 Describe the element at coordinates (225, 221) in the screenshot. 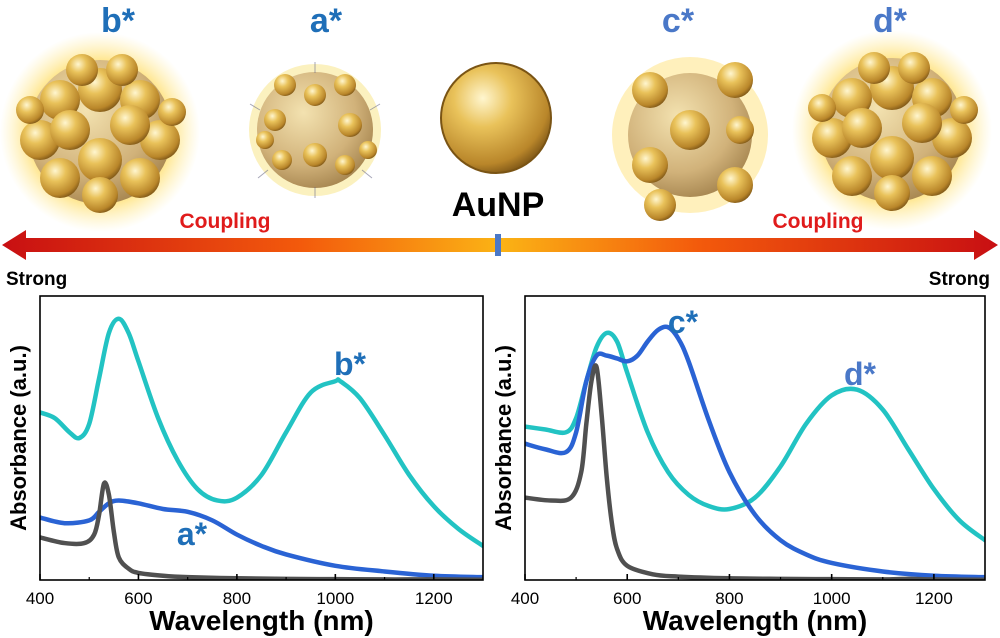

I see `coupling-left-label: Coupling` at that location.